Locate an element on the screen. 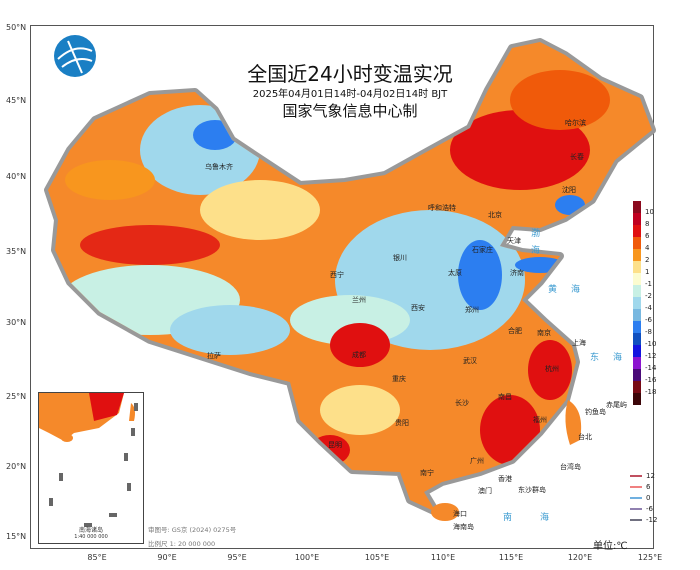  city-label: 福州 is located at coordinates (540, 420).